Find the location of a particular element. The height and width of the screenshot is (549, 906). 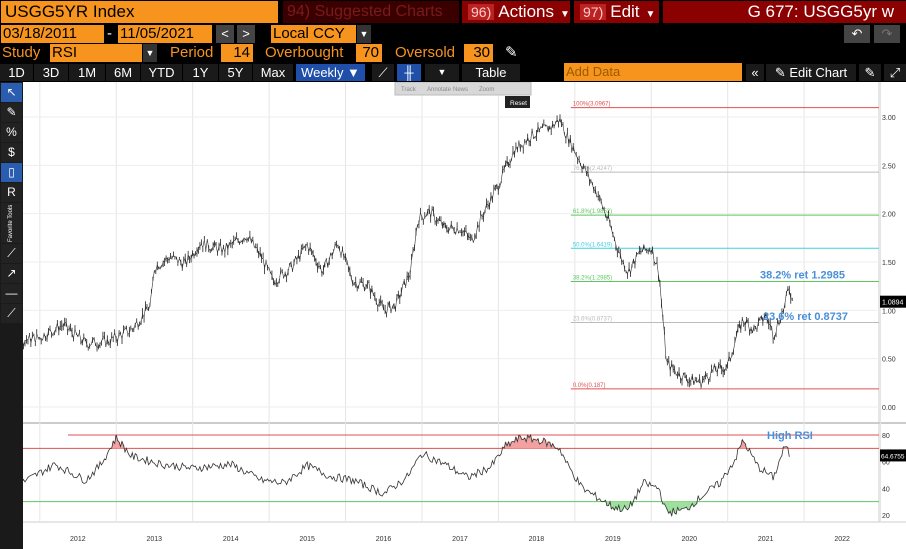

last-rsi-tag is located at coordinates (893, 455).